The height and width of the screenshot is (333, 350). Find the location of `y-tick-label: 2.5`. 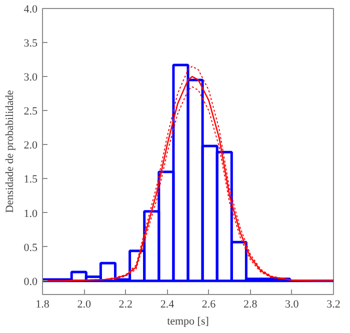

y-tick-label: 2.5 is located at coordinates (31, 112).